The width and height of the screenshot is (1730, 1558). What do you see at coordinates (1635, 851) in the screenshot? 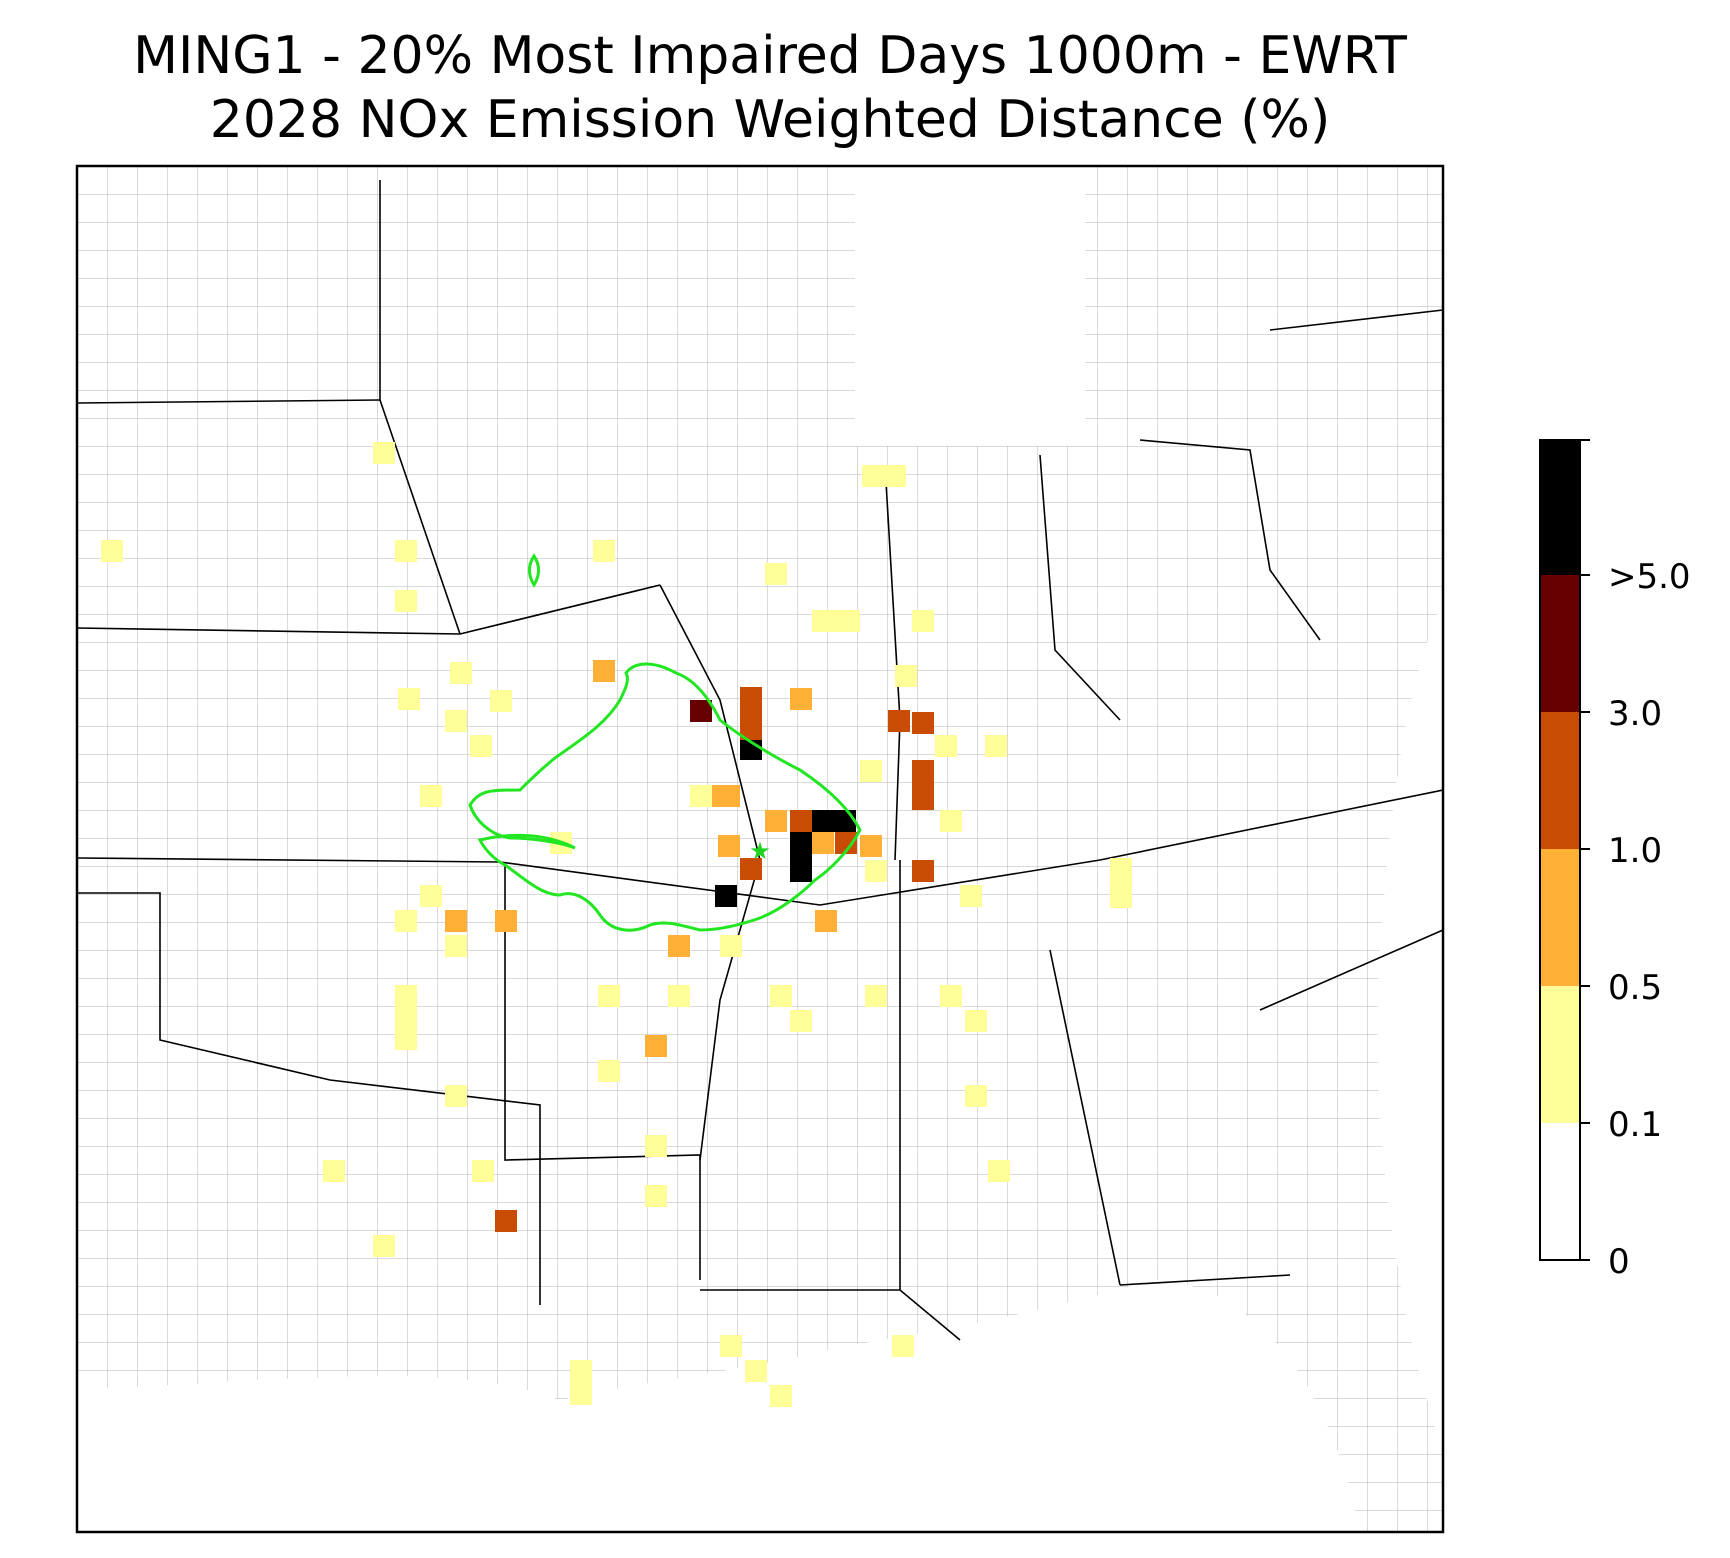
I see `colorbar-label-1.0: 1.0` at bounding box center [1635, 851].